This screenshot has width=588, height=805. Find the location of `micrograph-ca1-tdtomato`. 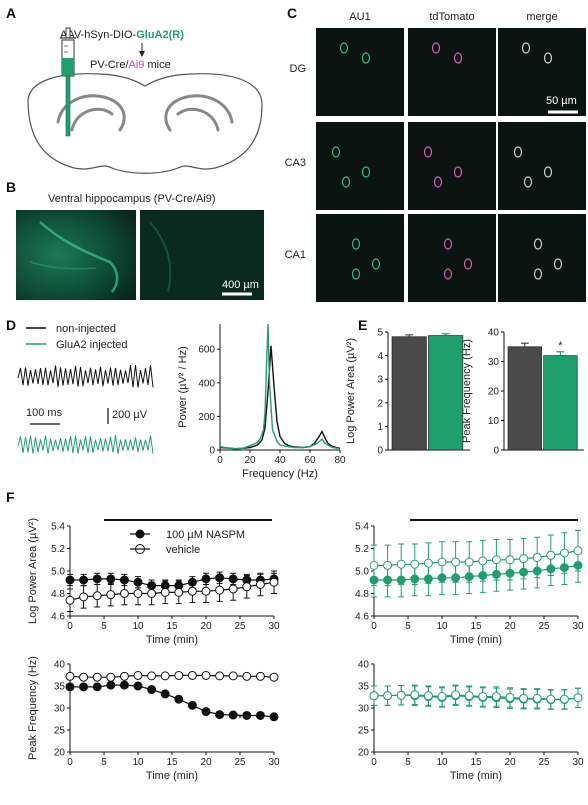

micrograph-ca1-tdtomato is located at coordinates (452, 258).